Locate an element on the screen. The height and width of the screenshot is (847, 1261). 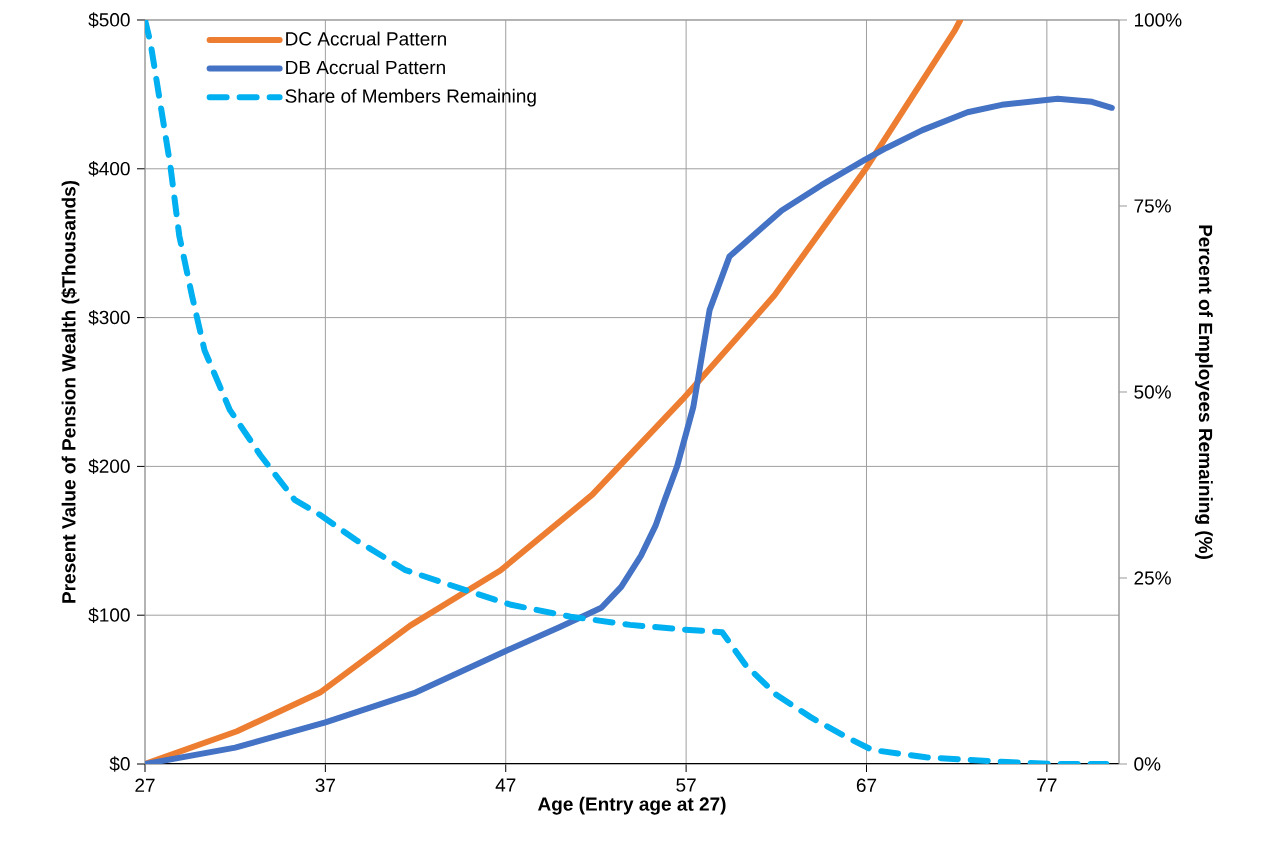
legend-label: DC Accrual Pattern is located at coordinates (366, 38).